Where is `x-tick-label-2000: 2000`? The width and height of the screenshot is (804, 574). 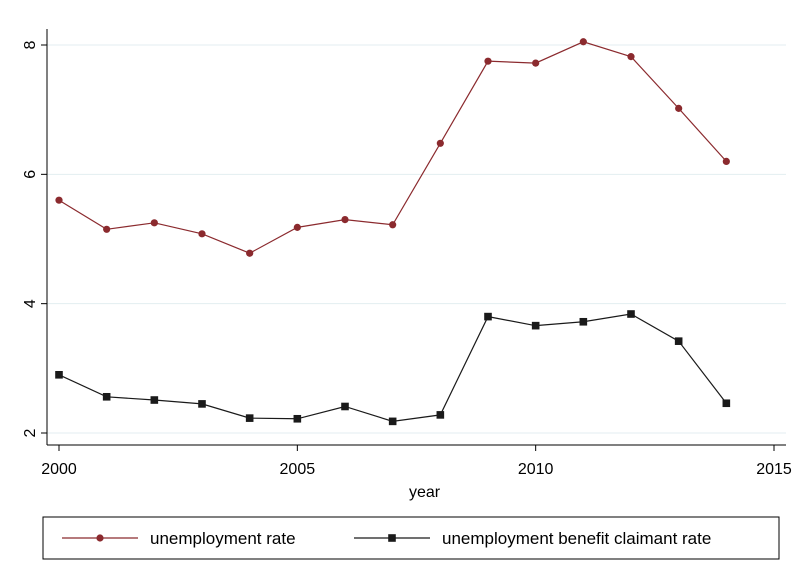
x-tick-label-2000: 2000 is located at coordinates (59, 469).